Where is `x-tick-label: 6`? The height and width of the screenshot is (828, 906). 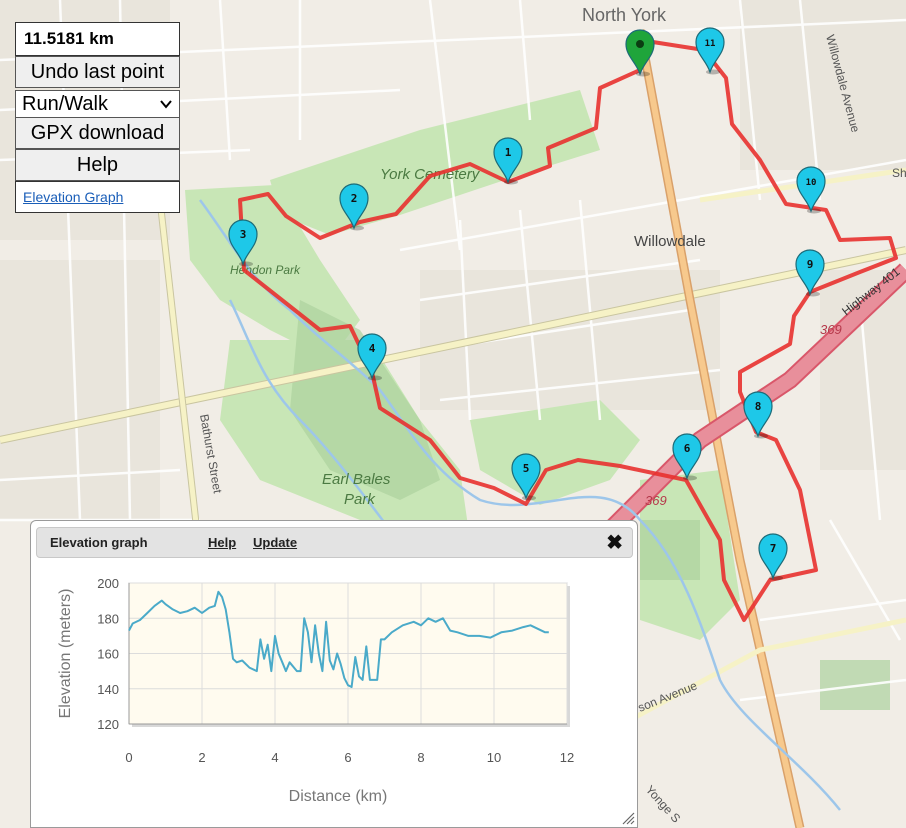 x-tick-label: 6 is located at coordinates (347, 757).